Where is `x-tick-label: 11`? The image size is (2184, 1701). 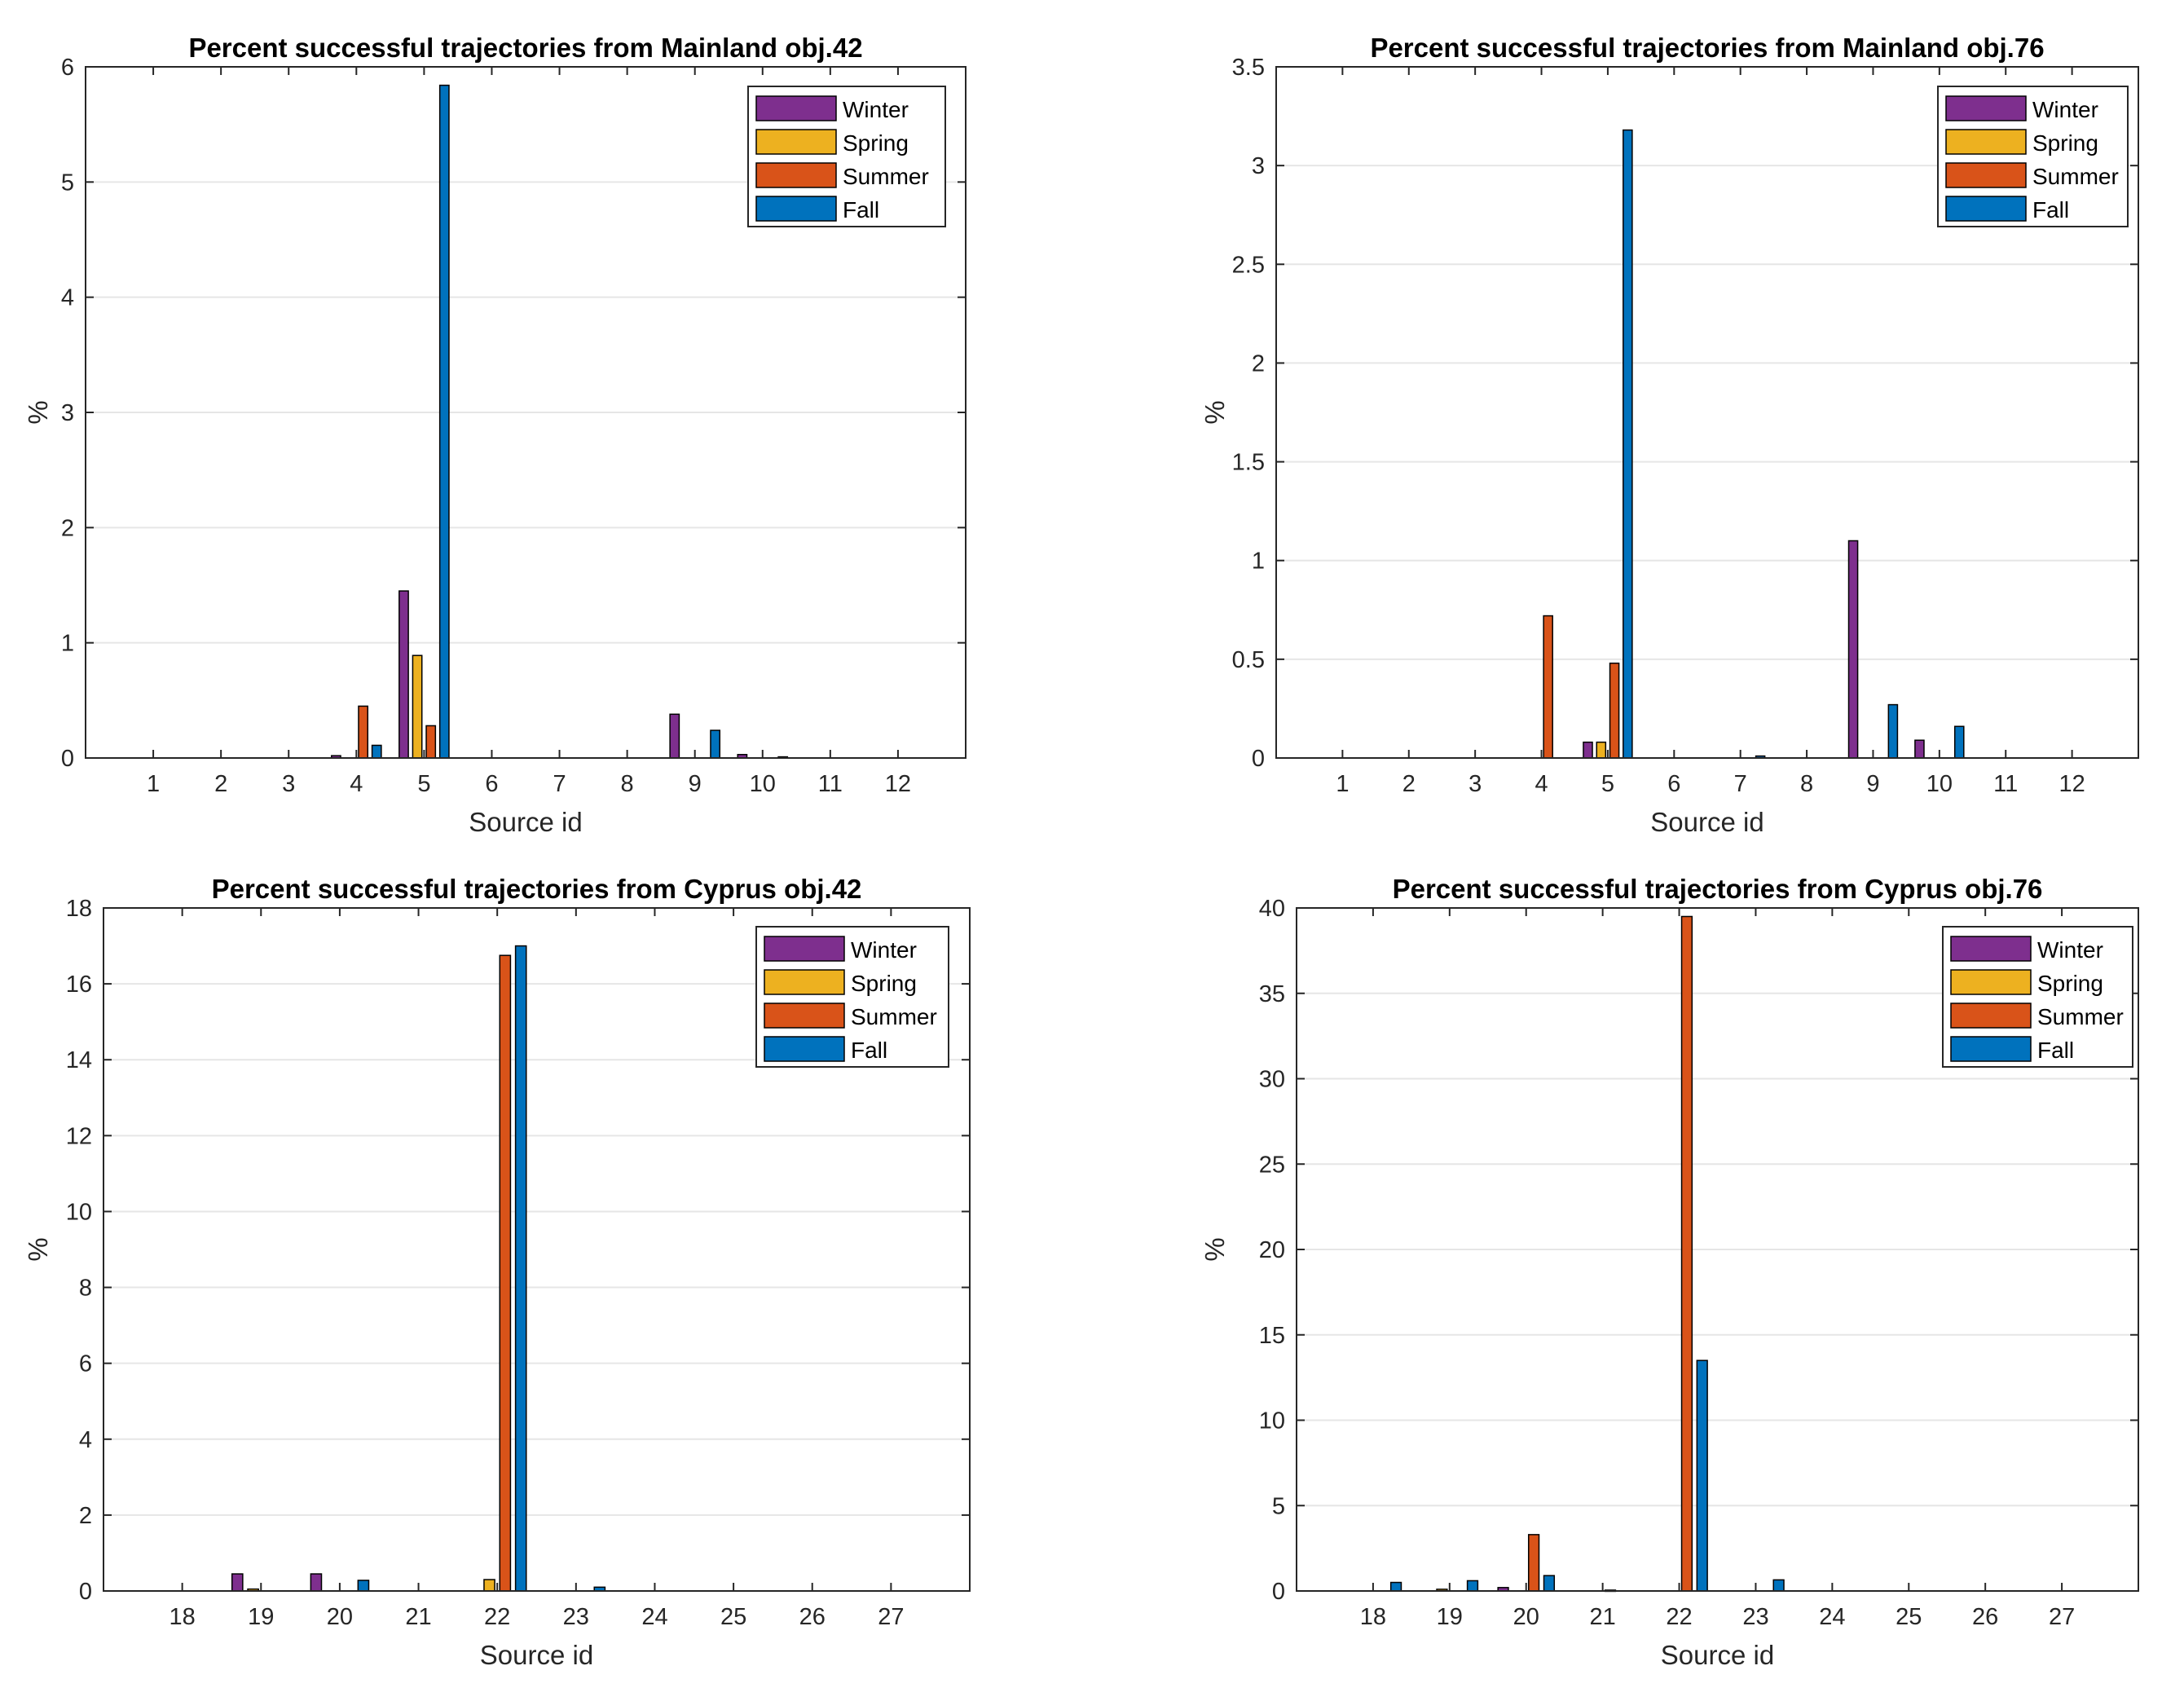
x-tick-label: 11 is located at coordinates (830, 784).